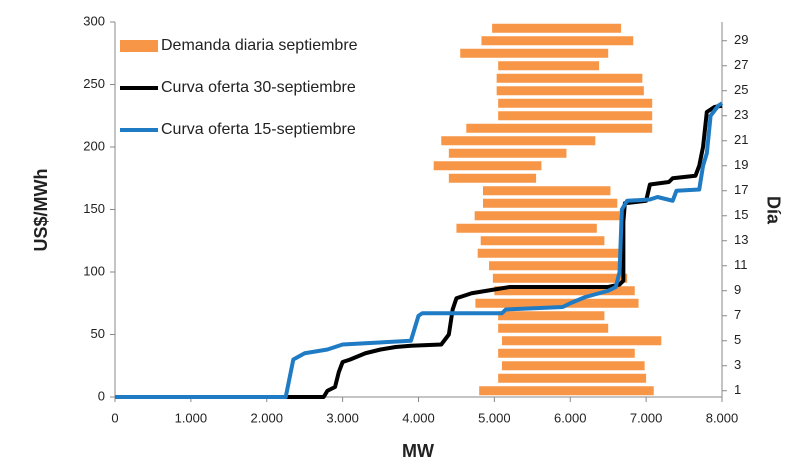 The height and width of the screenshot is (464, 795). I want to click on y-tick-label: 150, so click(94, 208).